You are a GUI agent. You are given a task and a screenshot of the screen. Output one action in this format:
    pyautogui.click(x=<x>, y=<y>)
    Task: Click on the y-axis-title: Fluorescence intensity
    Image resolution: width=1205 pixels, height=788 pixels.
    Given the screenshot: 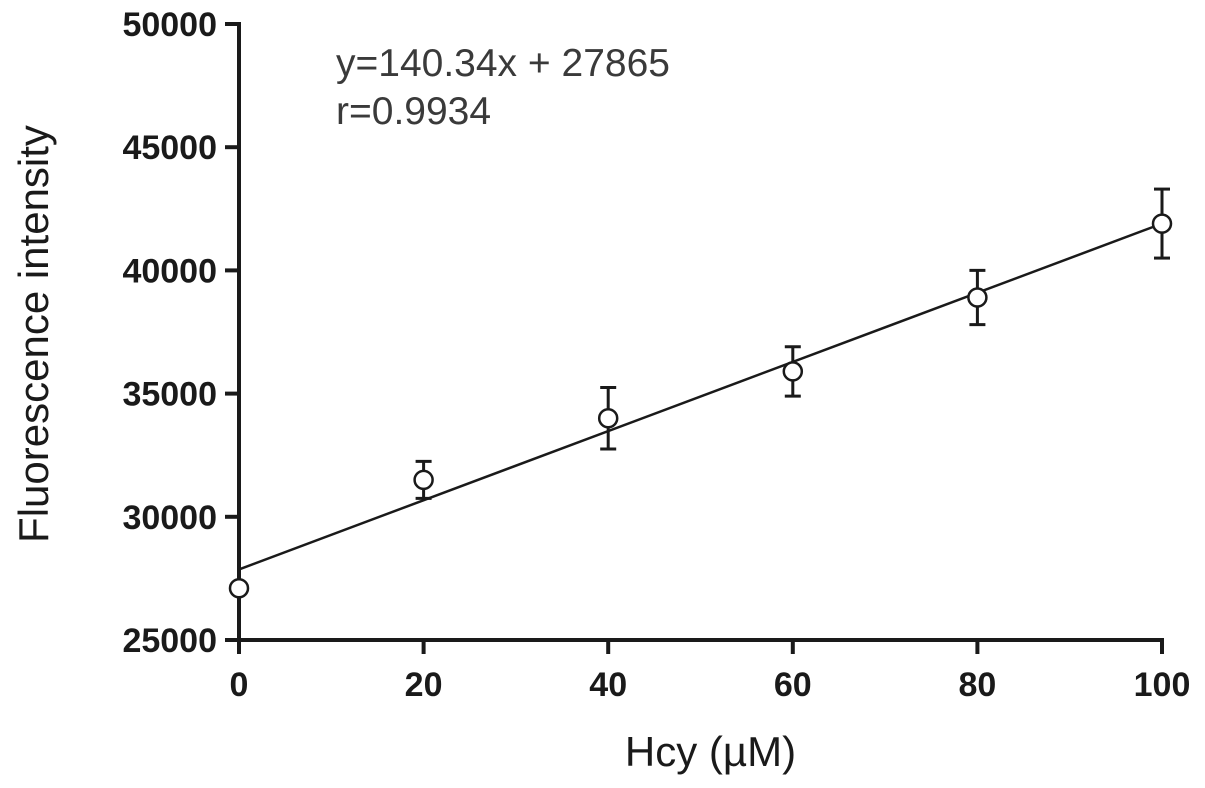 What is the action you would take?
    pyautogui.click(x=33, y=334)
    